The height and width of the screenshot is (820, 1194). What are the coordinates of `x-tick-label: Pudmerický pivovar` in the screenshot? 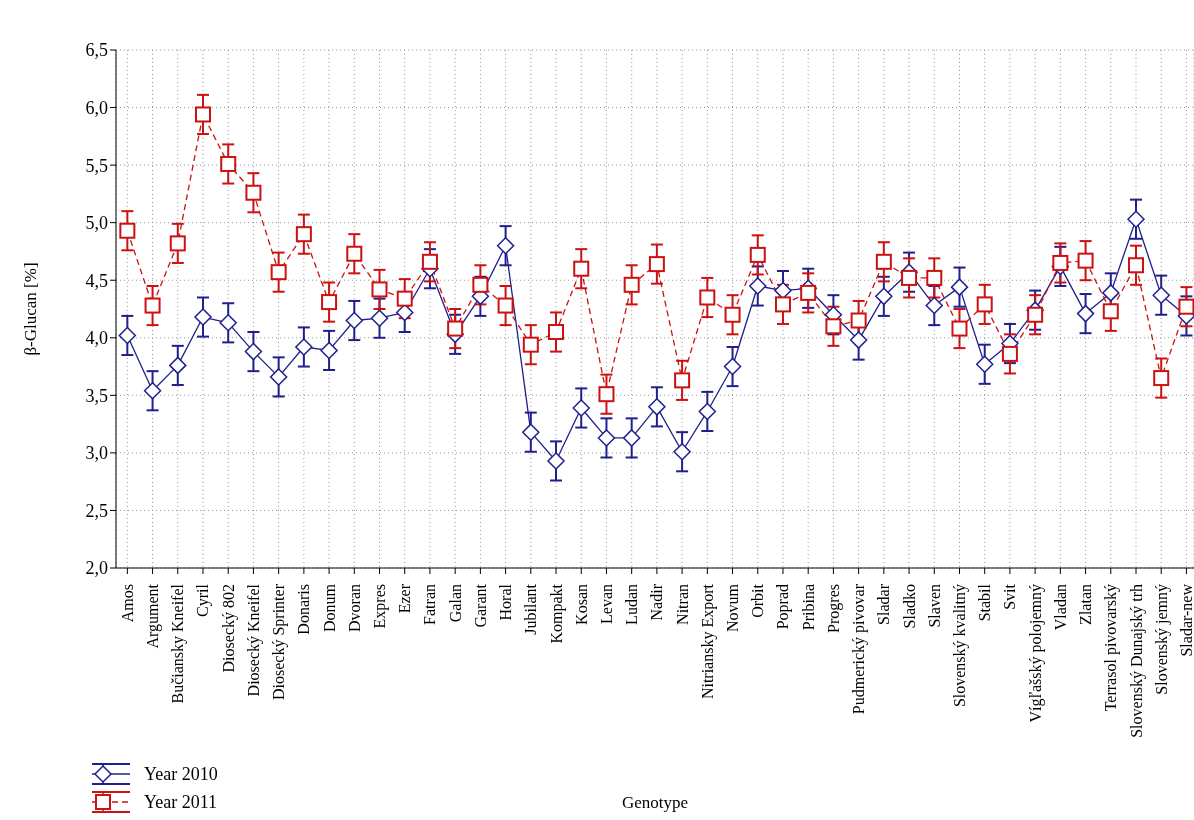 It's located at (859, 649).